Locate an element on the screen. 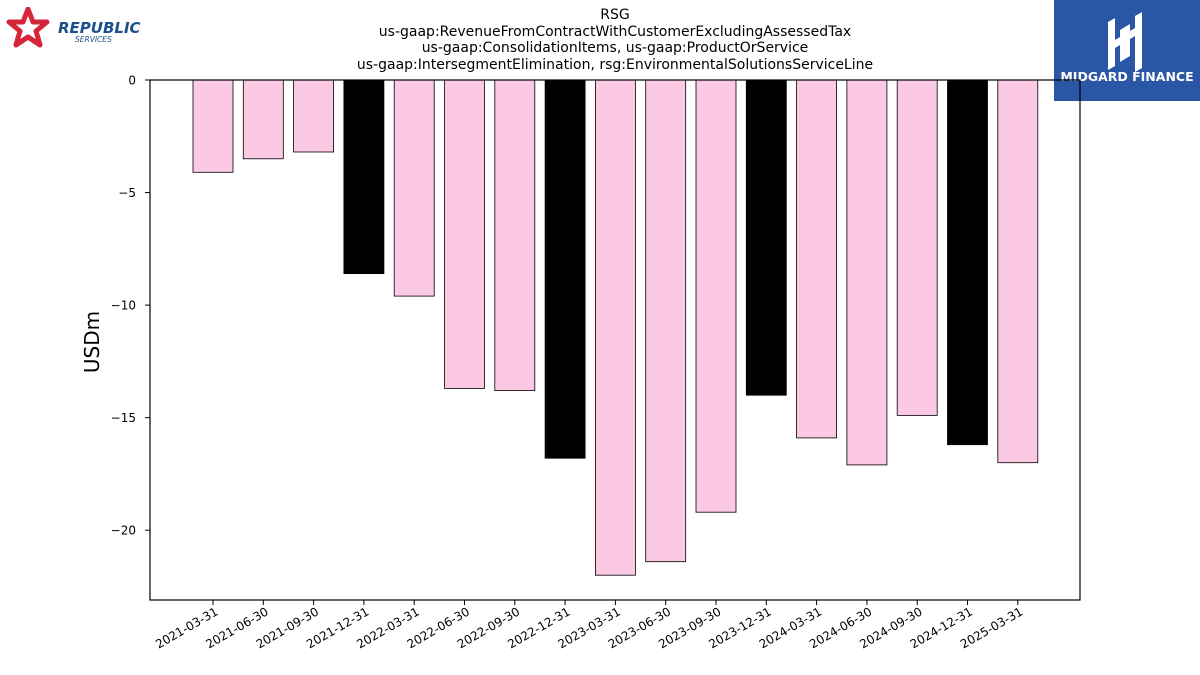 The image size is (1200, 675). y-axis: 0 −5 −10 −15 −20 is located at coordinates (130, 306).